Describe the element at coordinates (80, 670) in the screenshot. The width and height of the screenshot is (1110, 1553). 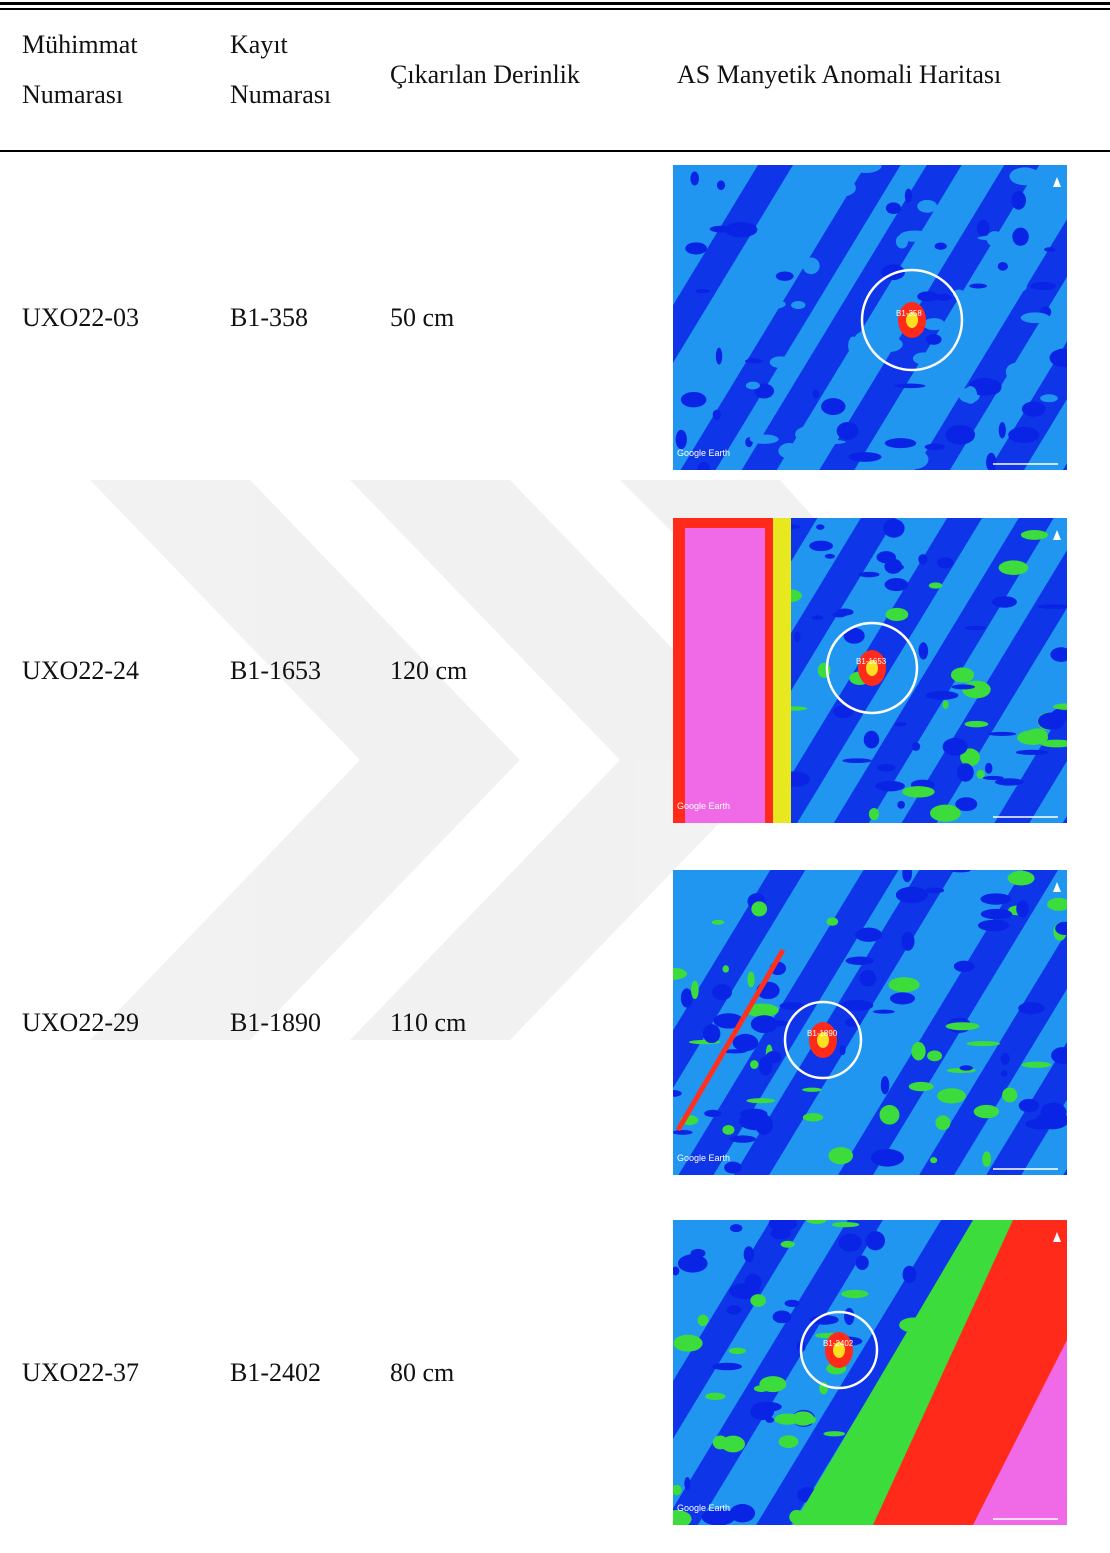
I see `row-cell: UXO22-24` at that location.